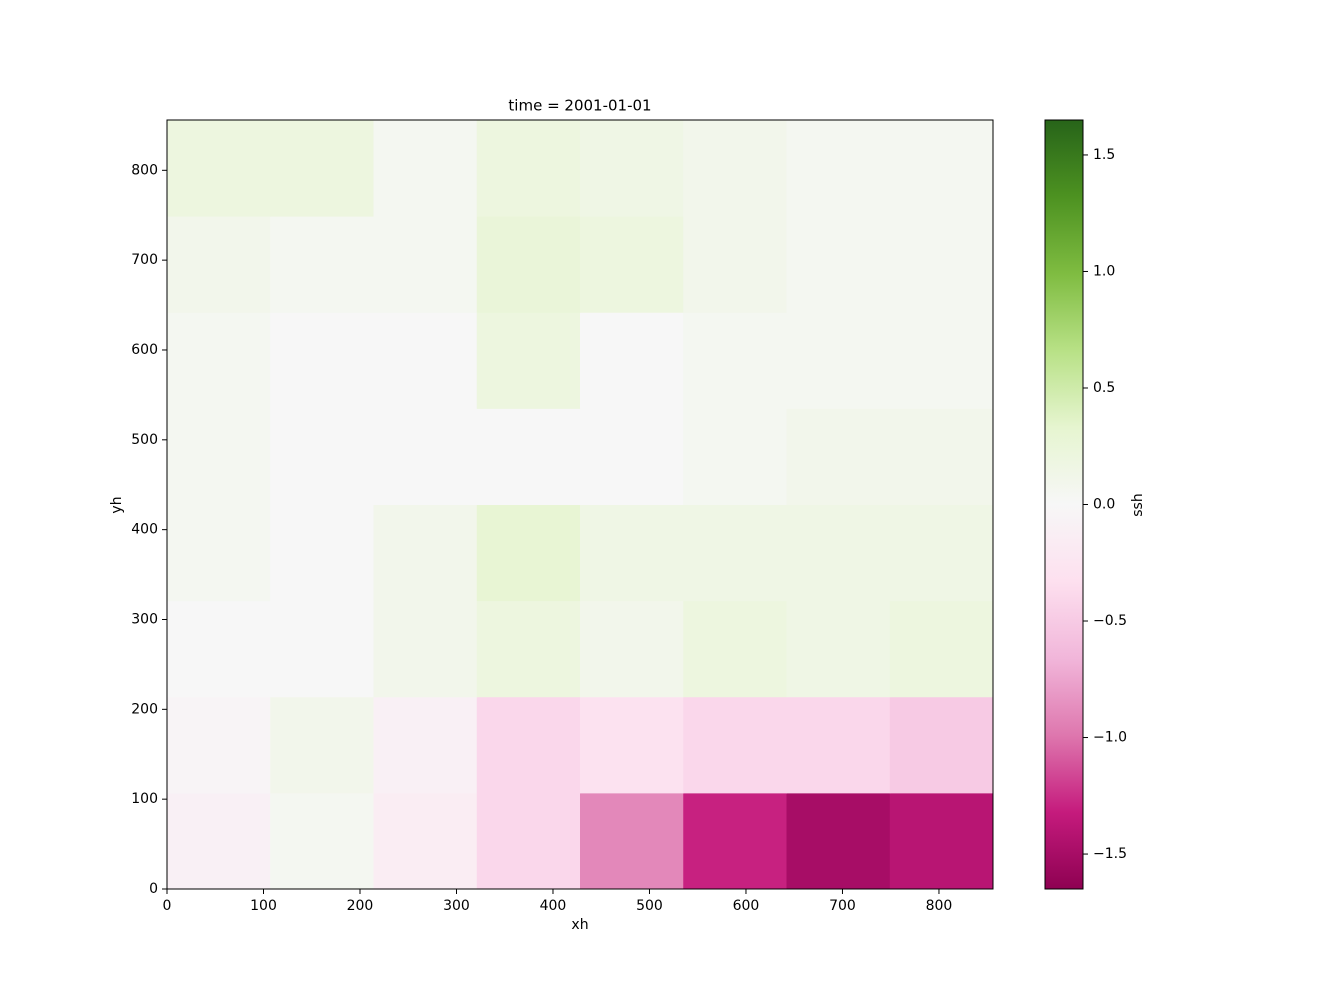  What do you see at coordinates (1138, 504) in the screenshot?
I see `colorbar-label: ssh` at bounding box center [1138, 504].